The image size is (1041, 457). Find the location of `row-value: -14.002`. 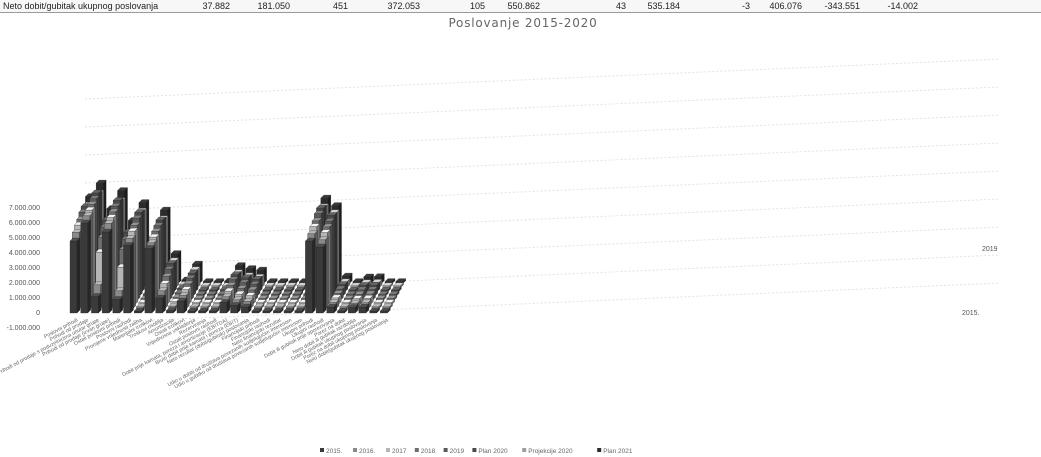

row-value: -14.002 is located at coordinates (902, 6).